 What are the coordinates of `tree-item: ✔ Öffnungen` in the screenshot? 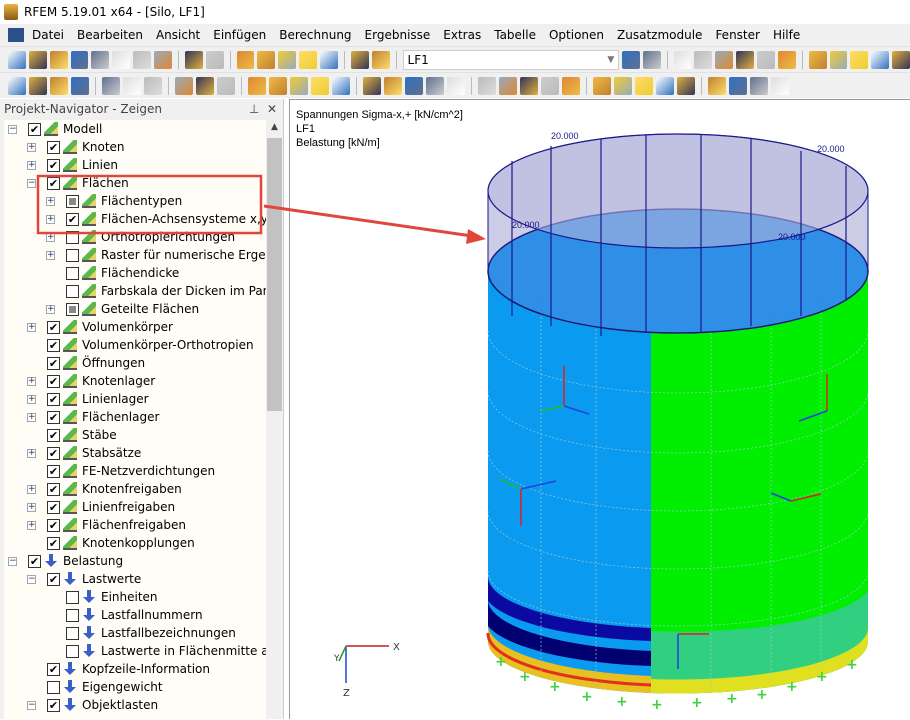 It's located at (86, 363).